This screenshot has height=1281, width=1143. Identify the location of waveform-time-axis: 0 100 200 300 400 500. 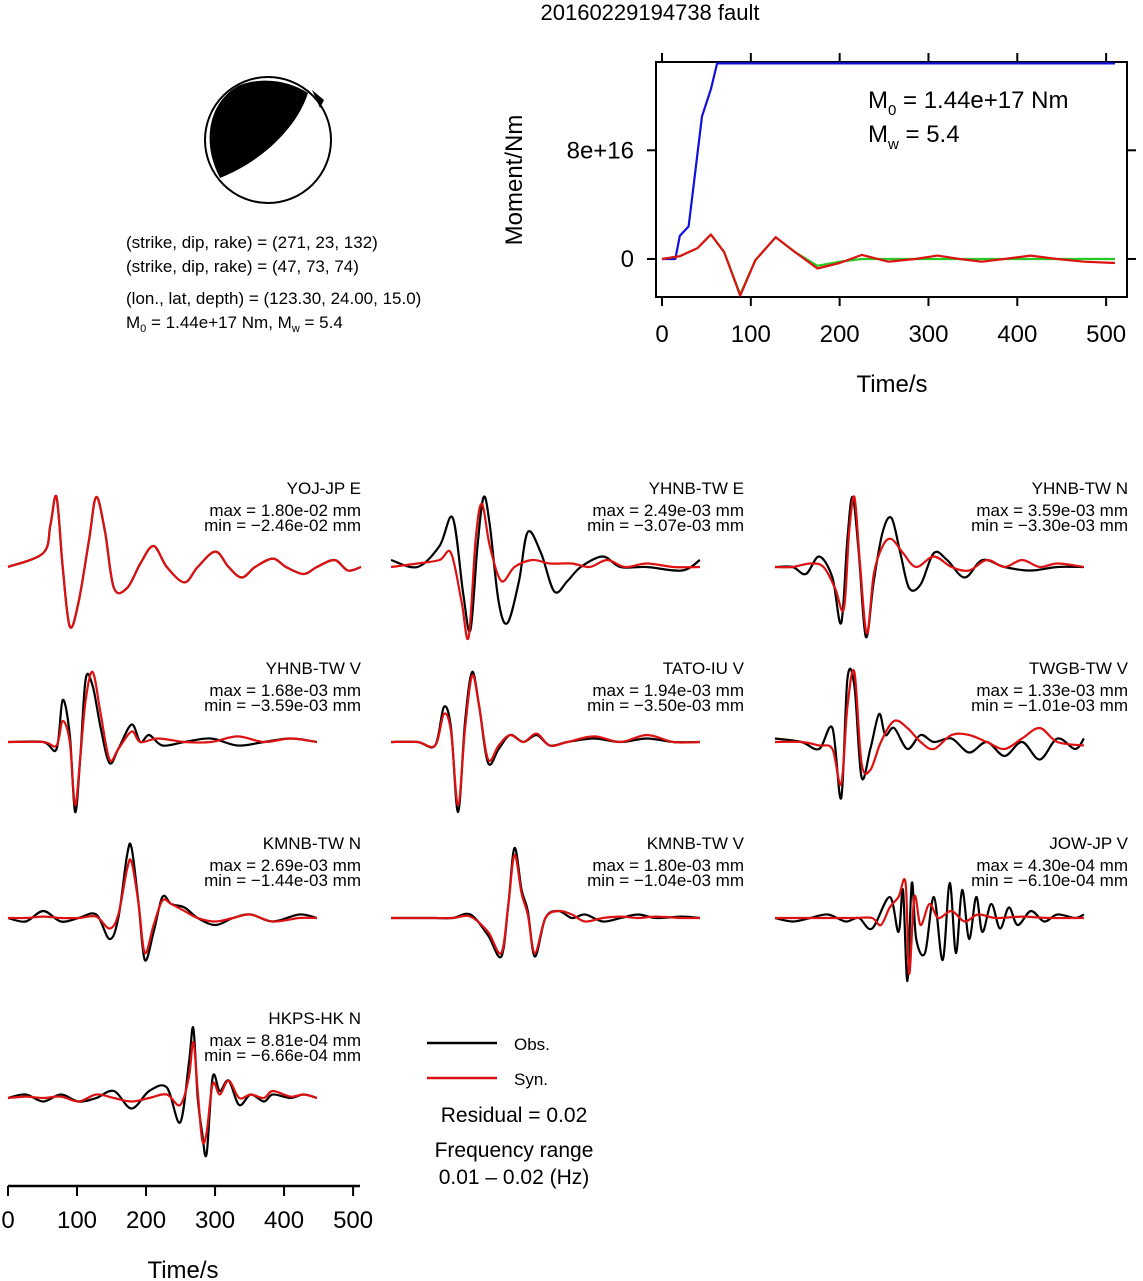
(187, 1209).